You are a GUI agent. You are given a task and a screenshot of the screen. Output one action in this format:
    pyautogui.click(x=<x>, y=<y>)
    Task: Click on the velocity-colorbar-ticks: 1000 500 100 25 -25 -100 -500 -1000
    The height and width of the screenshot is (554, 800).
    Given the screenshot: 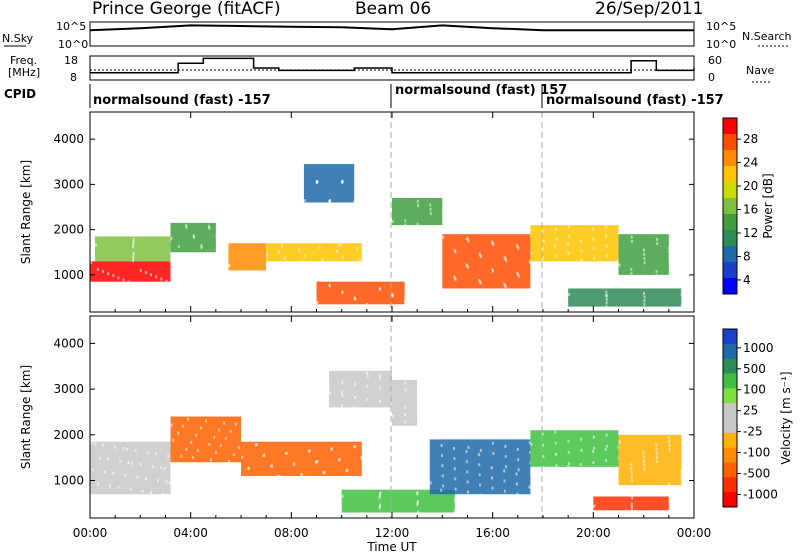 What is the action you would take?
    pyautogui.click(x=757, y=421)
    